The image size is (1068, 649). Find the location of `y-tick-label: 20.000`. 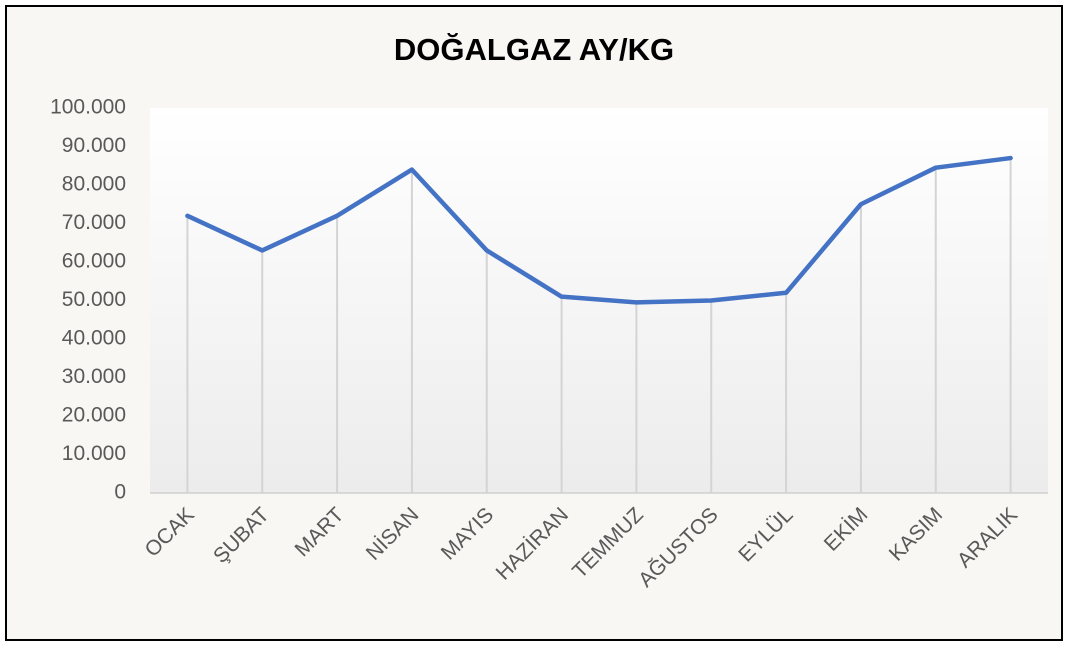

y-tick-label: 20.000 is located at coordinates (94, 415).